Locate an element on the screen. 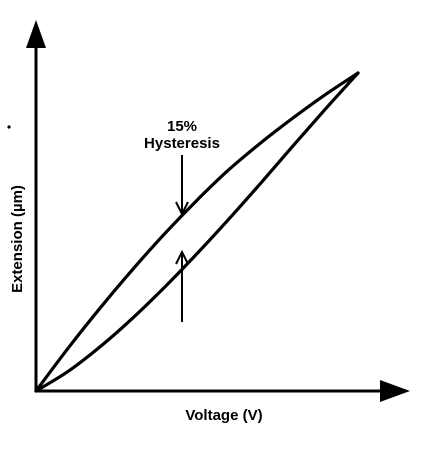  annotation-label: Hysteresis is located at coordinates (182, 143).